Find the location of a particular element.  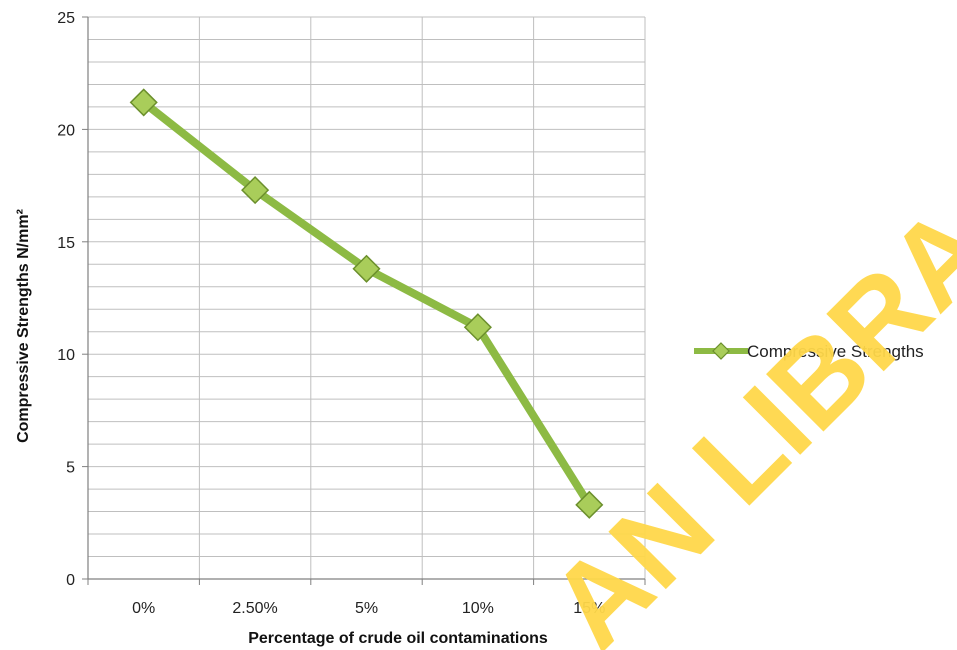

legend-label: Compressive Strengths is located at coordinates (835, 351).